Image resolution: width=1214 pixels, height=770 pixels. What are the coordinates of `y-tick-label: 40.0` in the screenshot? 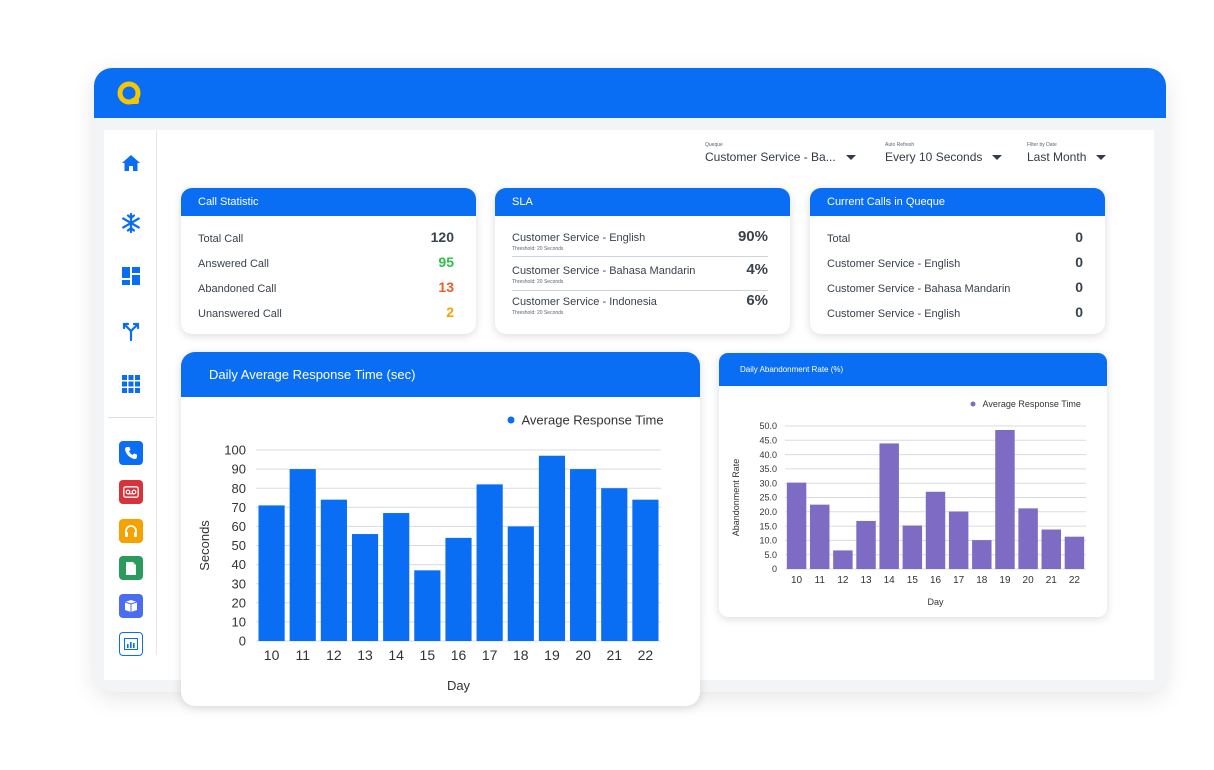 It's located at (768, 455).